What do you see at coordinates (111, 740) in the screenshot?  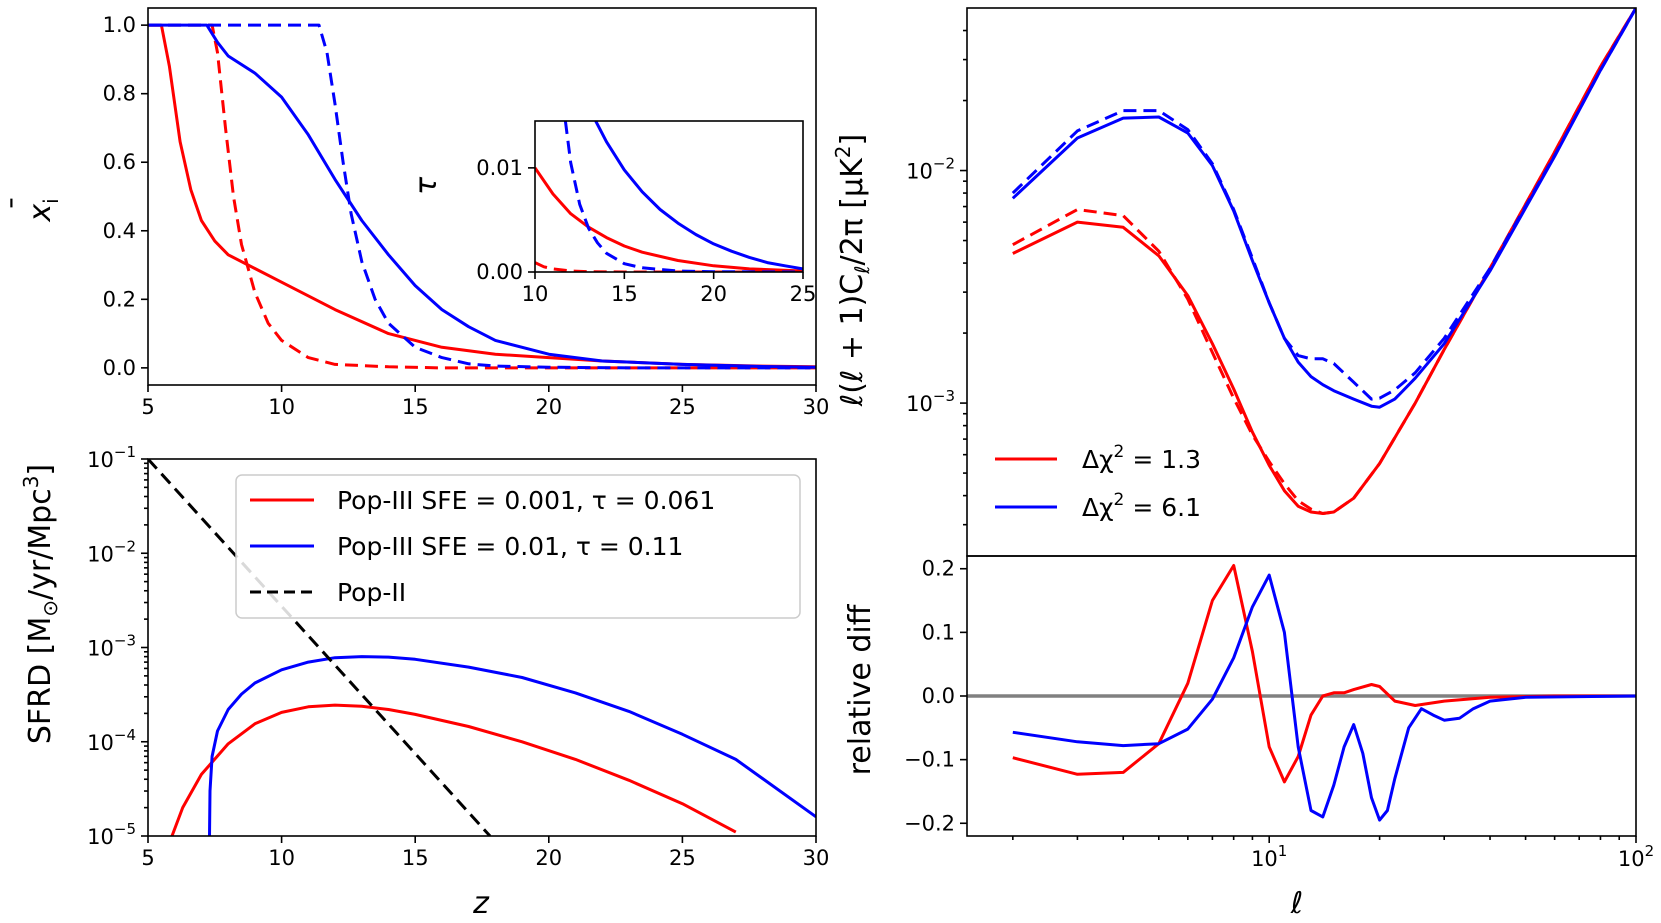 I see `sfrd-ytick-label: 10⁻⁴` at bounding box center [111, 740].